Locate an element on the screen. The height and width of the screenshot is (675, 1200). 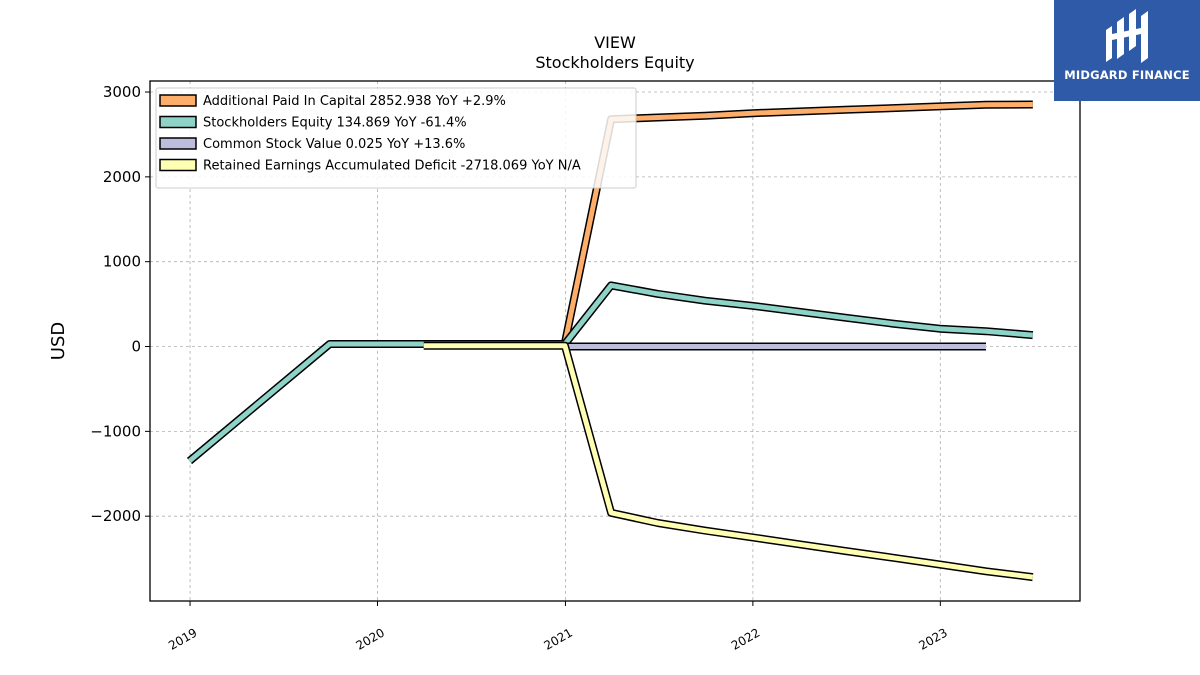
x-tick-label: 2019 is located at coordinates (182, 638).